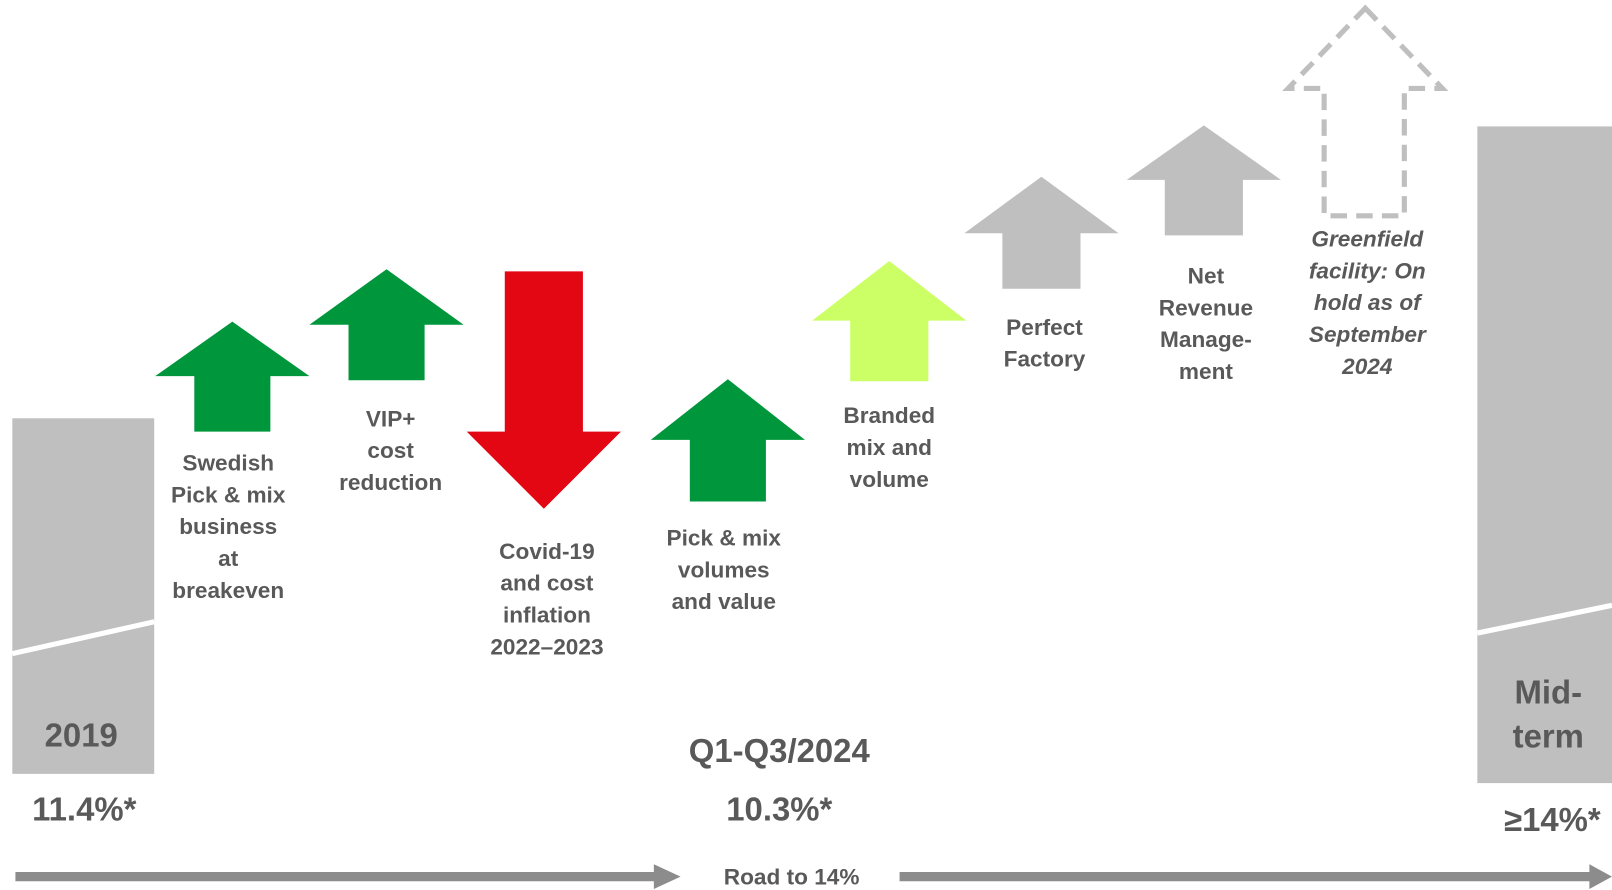 The image size is (1612, 890). I want to click on start-bar, so click(83, 596).